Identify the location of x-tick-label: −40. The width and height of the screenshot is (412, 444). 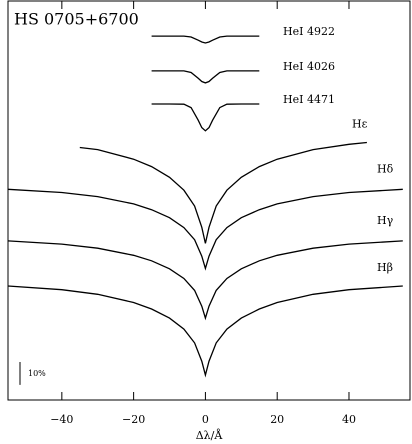
(61, 419).